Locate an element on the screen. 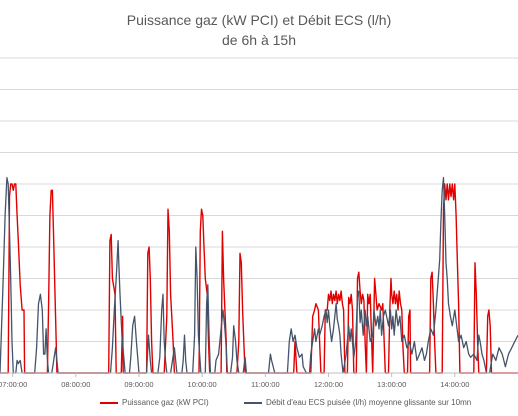 The width and height of the screenshot is (518, 416). x-tick-label: 10:00:00 is located at coordinates (202, 384).